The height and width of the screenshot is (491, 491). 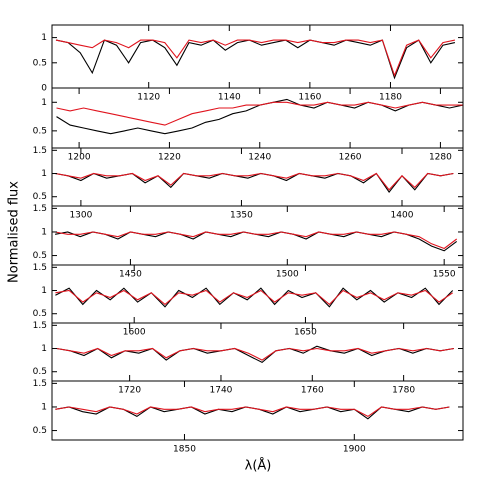 What do you see at coordinates (169, 158) in the screenshot?
I see `x-tick-label: 1220` at bounding box center [169, 158].